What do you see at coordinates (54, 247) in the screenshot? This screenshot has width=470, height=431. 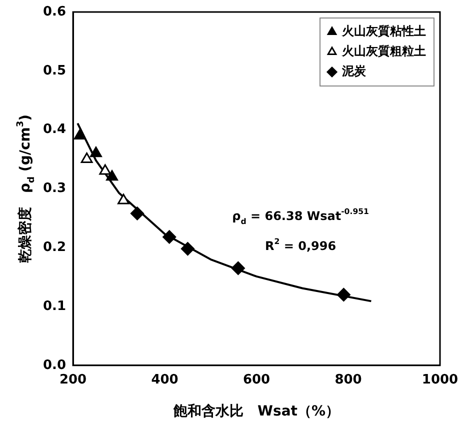 I see `y-tick-label: 0.2` at bounding box center [54, 247].